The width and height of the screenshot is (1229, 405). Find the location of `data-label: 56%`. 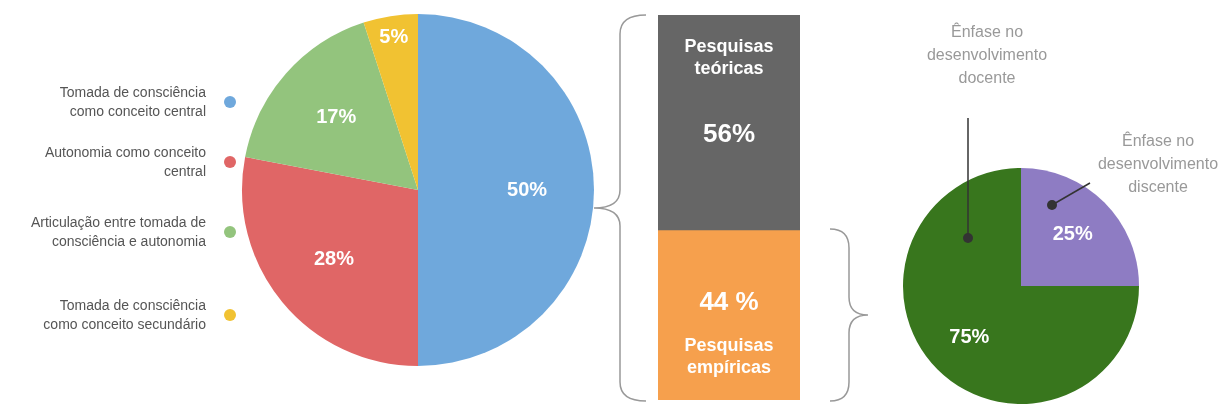

data-label: 56% is located at coordinates (729, 132).